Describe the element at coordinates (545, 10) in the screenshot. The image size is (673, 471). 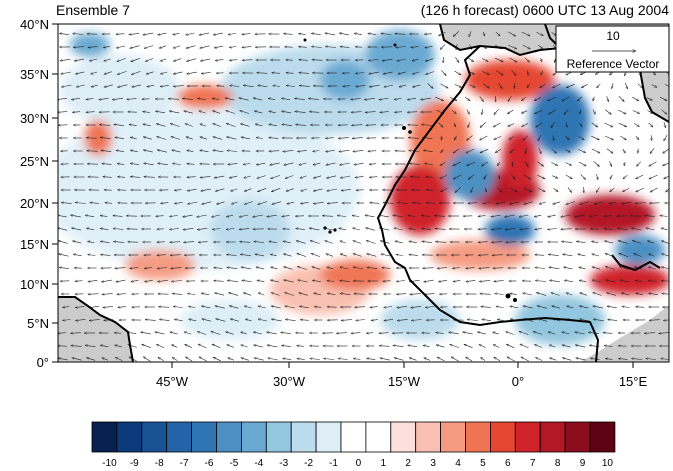
I see `forecast-time-title: (126 h forecast) 0600 UTC 13 Aug 2004` at that location.